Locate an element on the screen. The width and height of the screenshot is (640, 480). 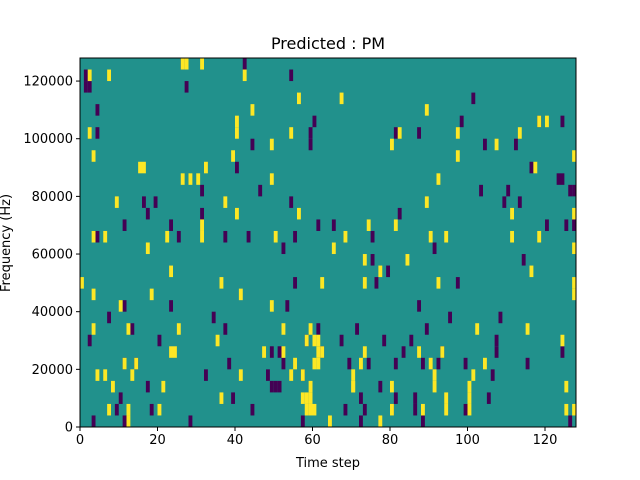
y-axis-label: Frequency (Hz) is located at coordinates (7, 243).